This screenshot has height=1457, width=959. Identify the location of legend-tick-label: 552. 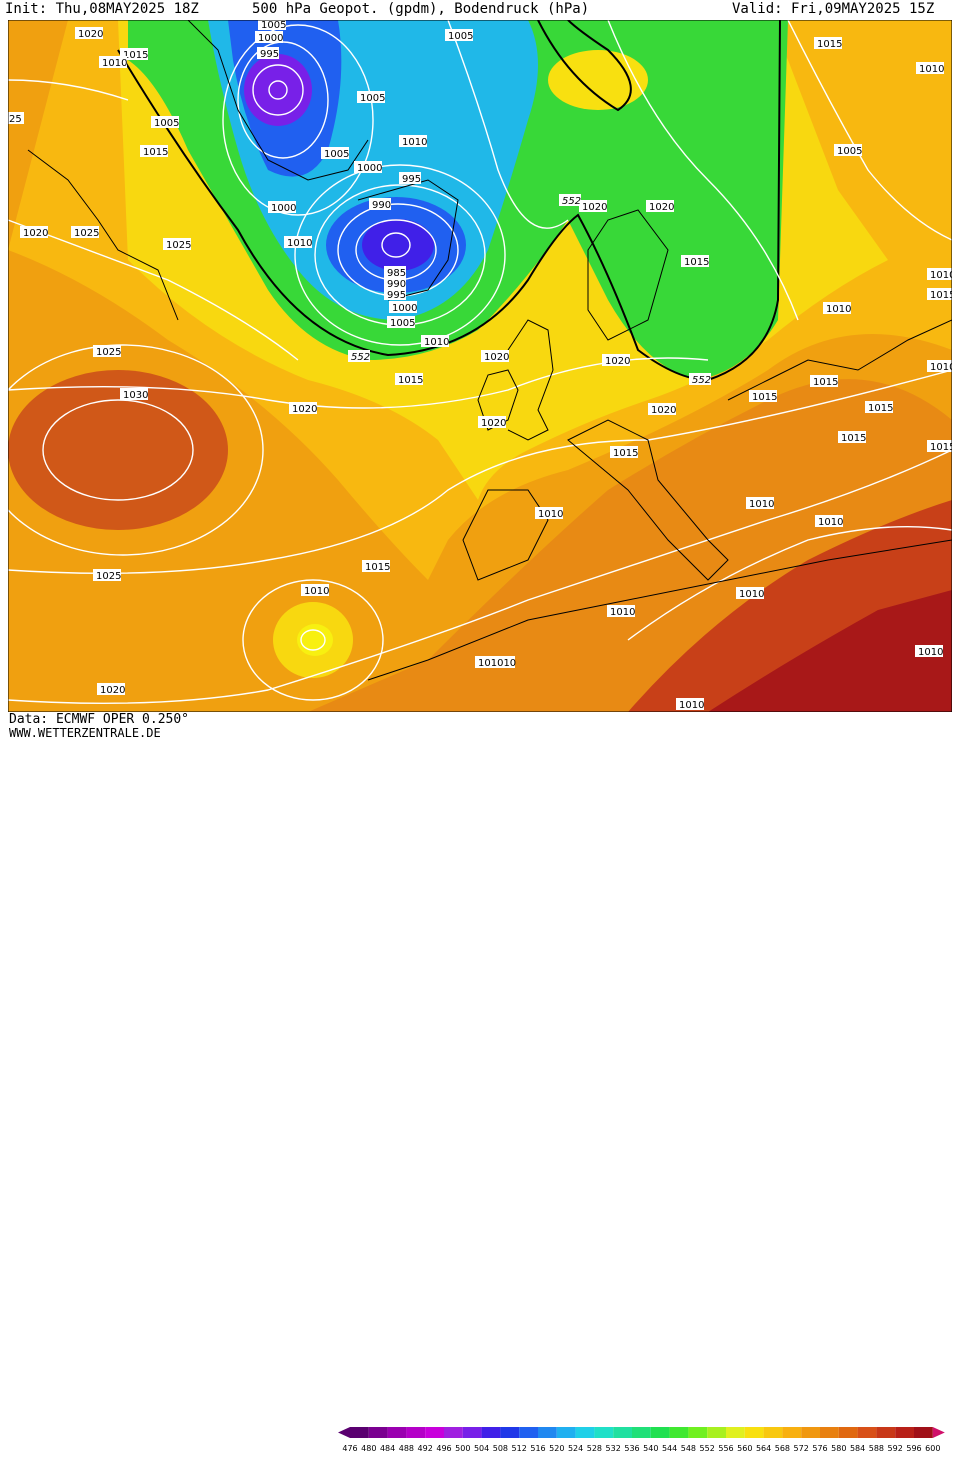
(707, 1448).